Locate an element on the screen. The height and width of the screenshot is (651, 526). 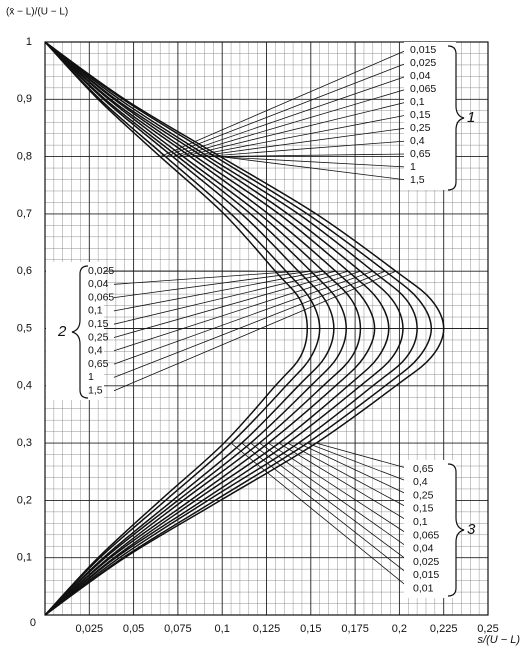
x-tick-label: 0,15 is located at coordinates (310, 629).